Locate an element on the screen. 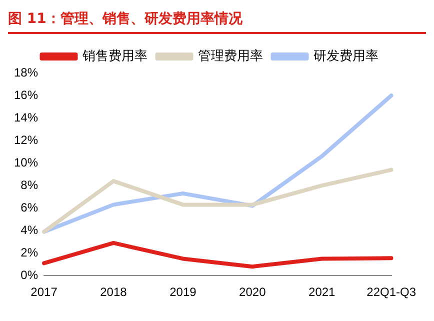 The width and height of the screenshot is (434, 321). y-tick-label: 10% is located at coordinates (26, 162).